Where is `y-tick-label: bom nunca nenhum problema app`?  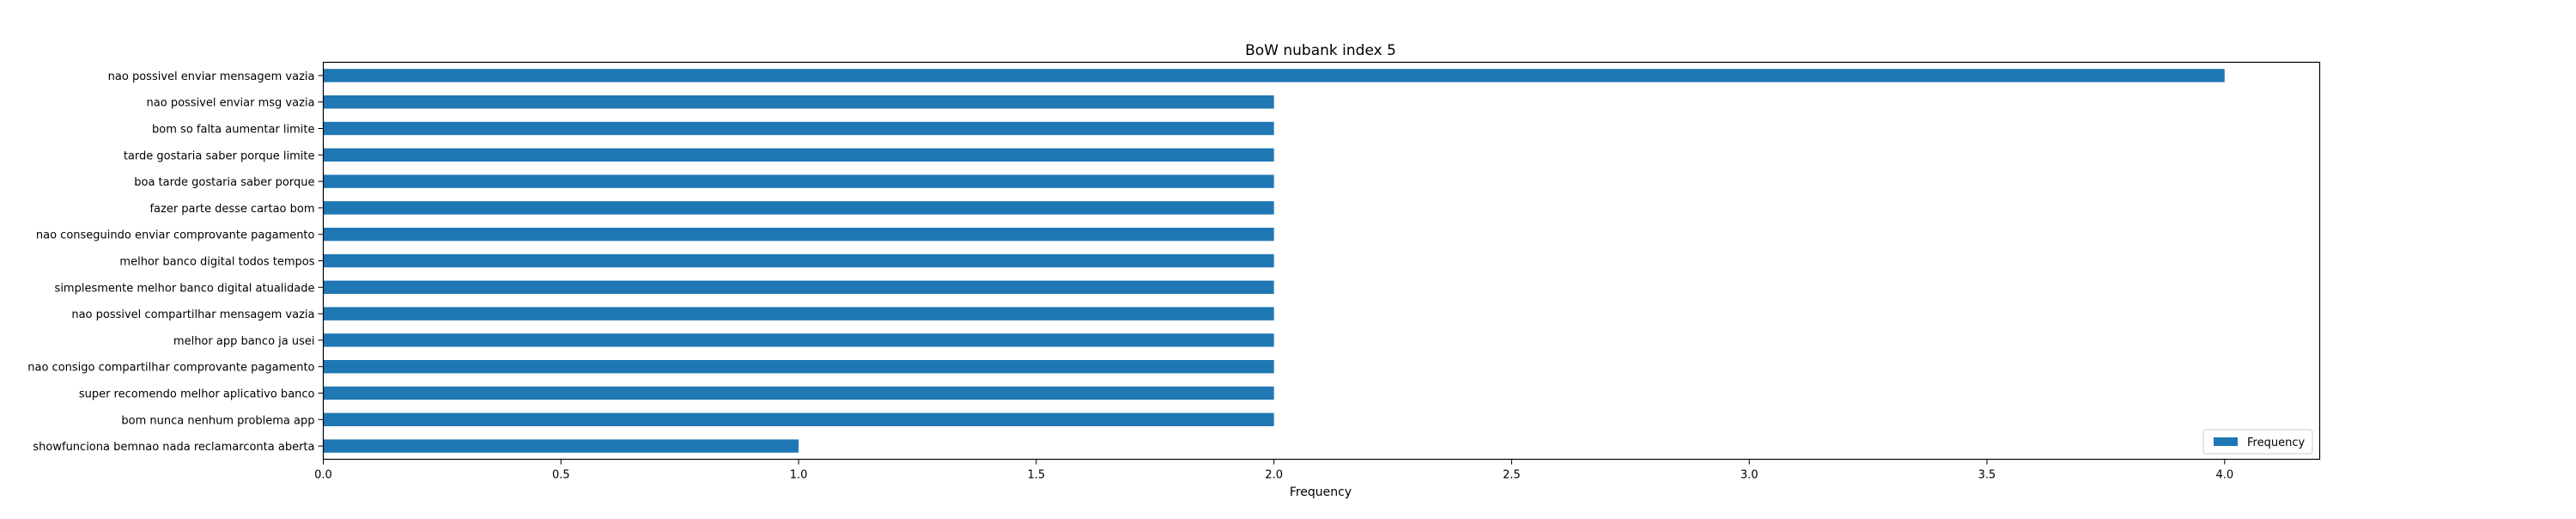
y-tick-label: bom nunca nenhum problema app is located at coordinates (218, 420).